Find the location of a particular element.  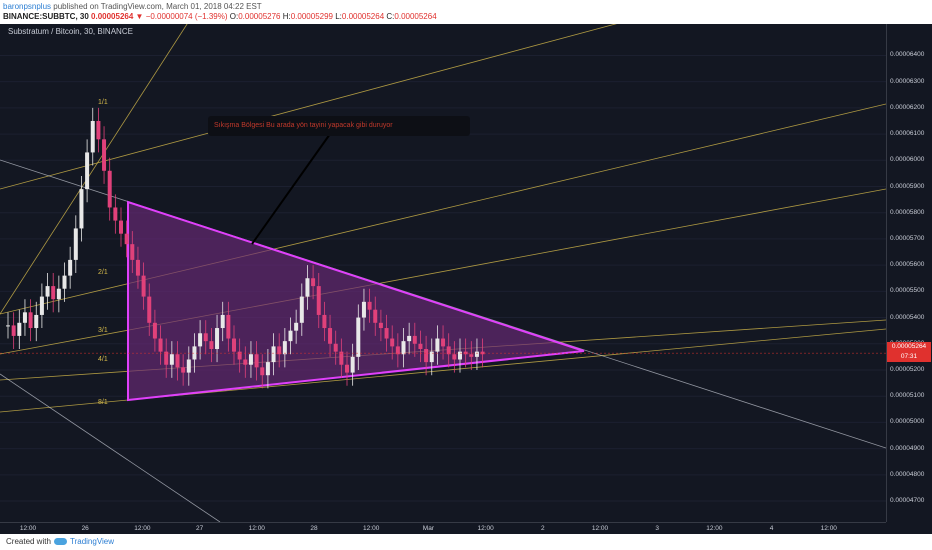

tradingview-logo-icon is located at coordinates (60, 541).